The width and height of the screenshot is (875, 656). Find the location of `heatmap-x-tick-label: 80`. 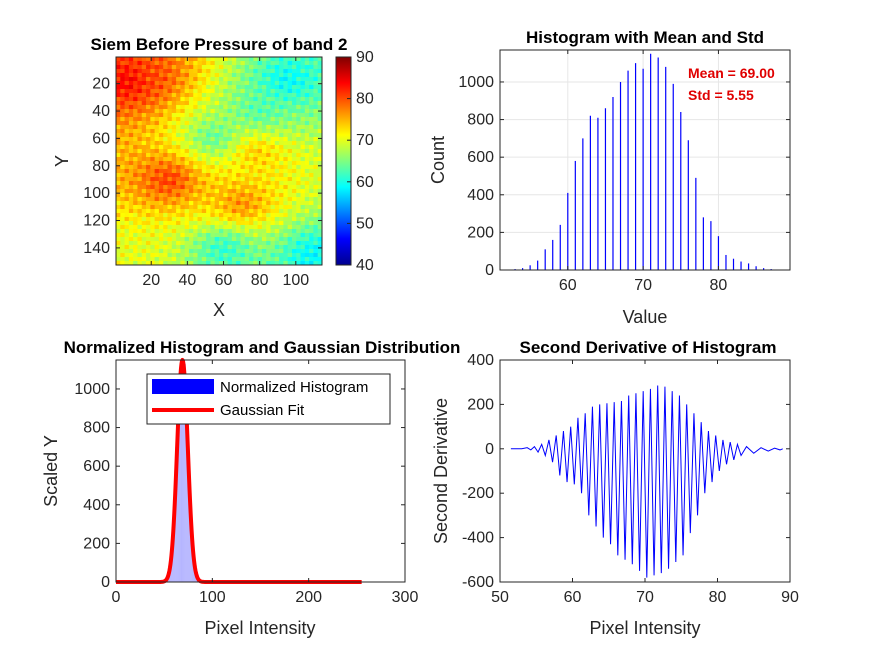

heatmap-x-tick-label: 80 is located at coordinates (260, 280).